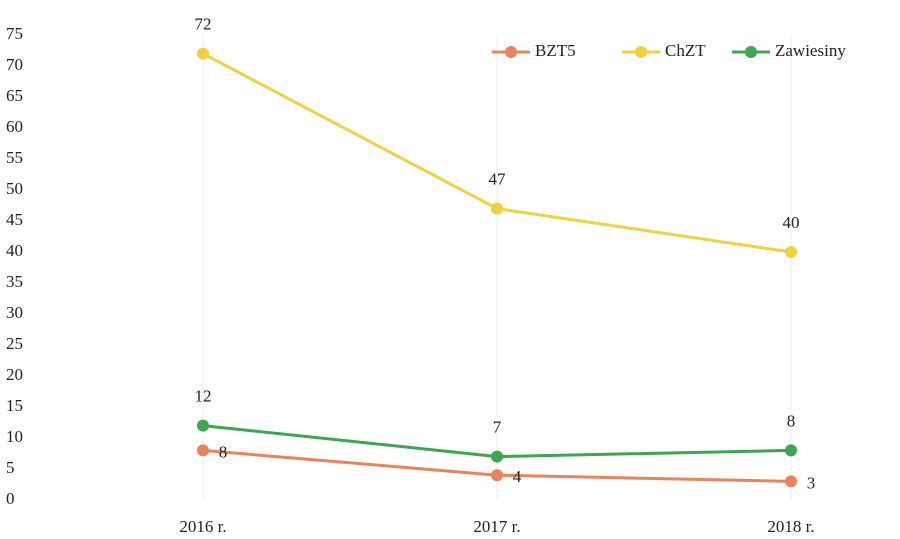  I want to click on data-label: 47, so click(498, 179).